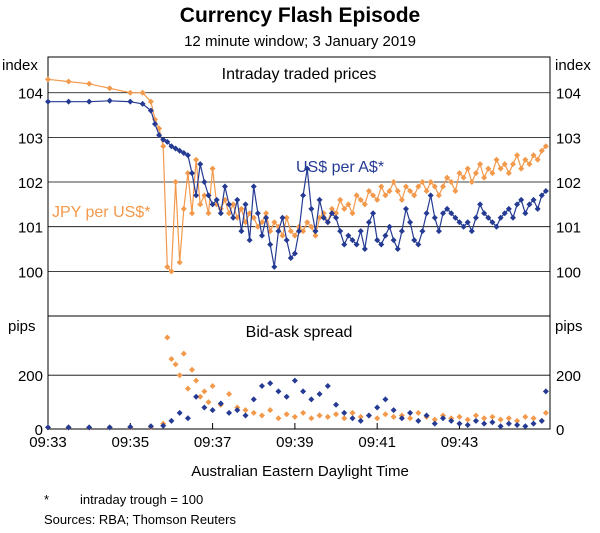 The height and width of the screenshot is (533, 600). What do you see at coordinates (299, 74) in the screenshot?
I see `price-panel-title: Intraday traded prices` at bounding box center [299, 74].